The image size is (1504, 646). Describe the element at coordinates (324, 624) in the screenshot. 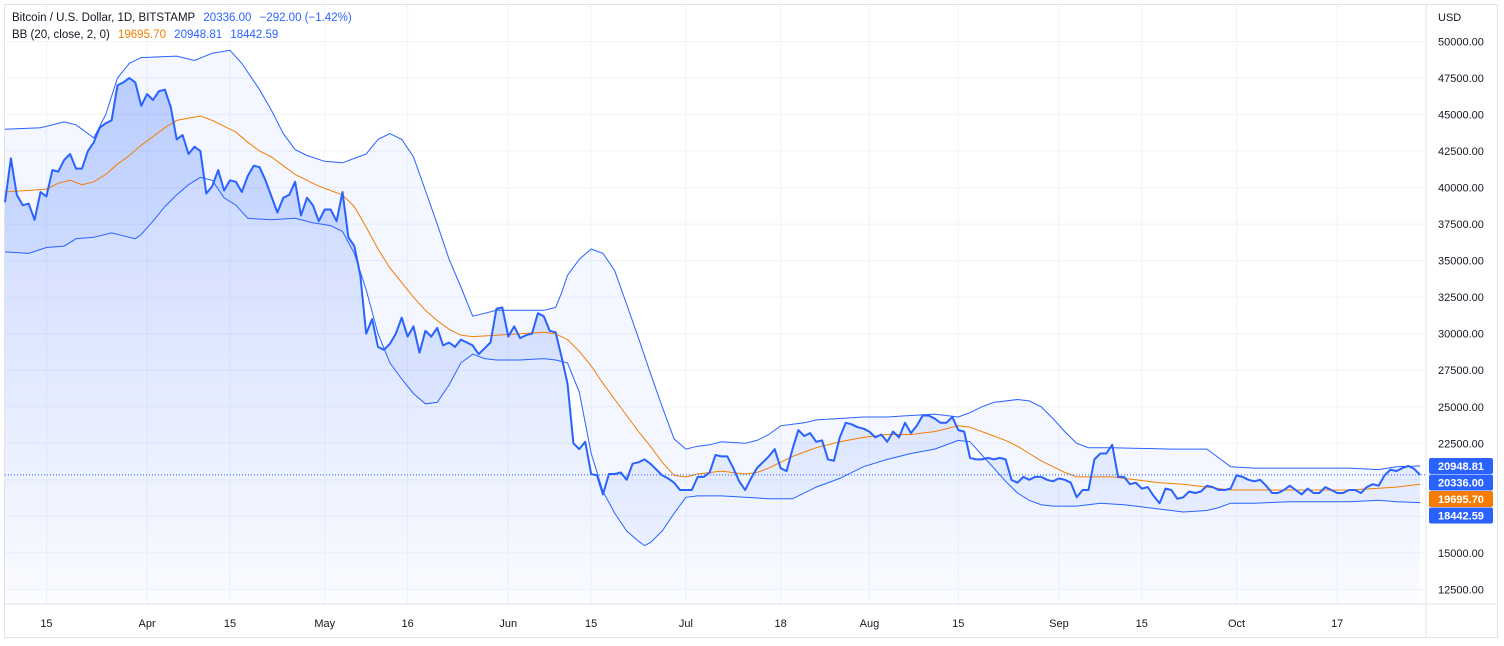

I see `x-tick-label: May` at that location.